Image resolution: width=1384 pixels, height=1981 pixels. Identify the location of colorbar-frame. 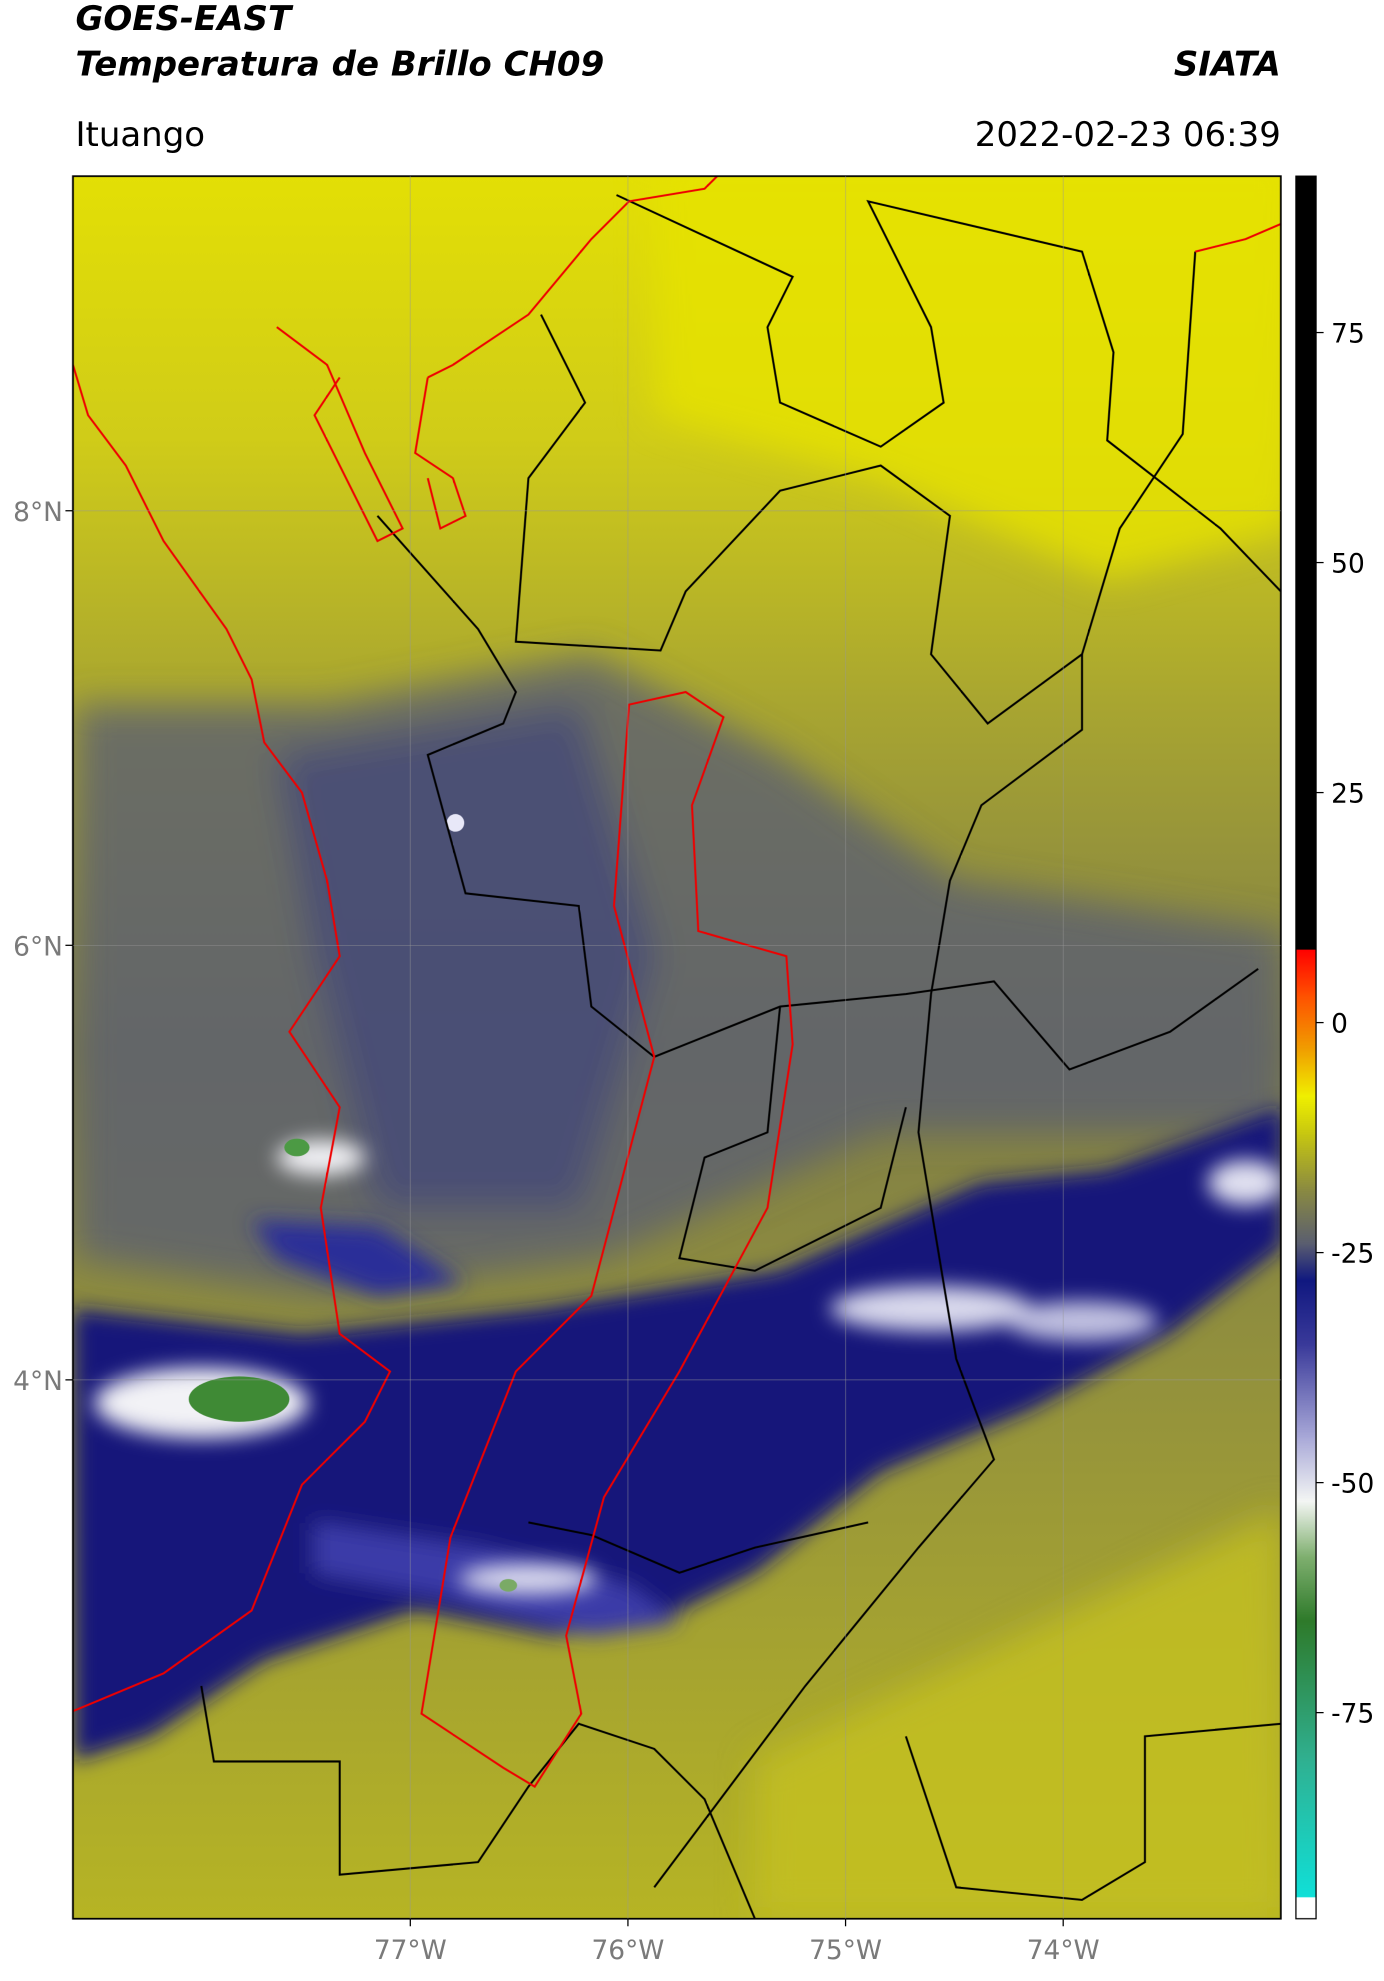
(1306, 1047).